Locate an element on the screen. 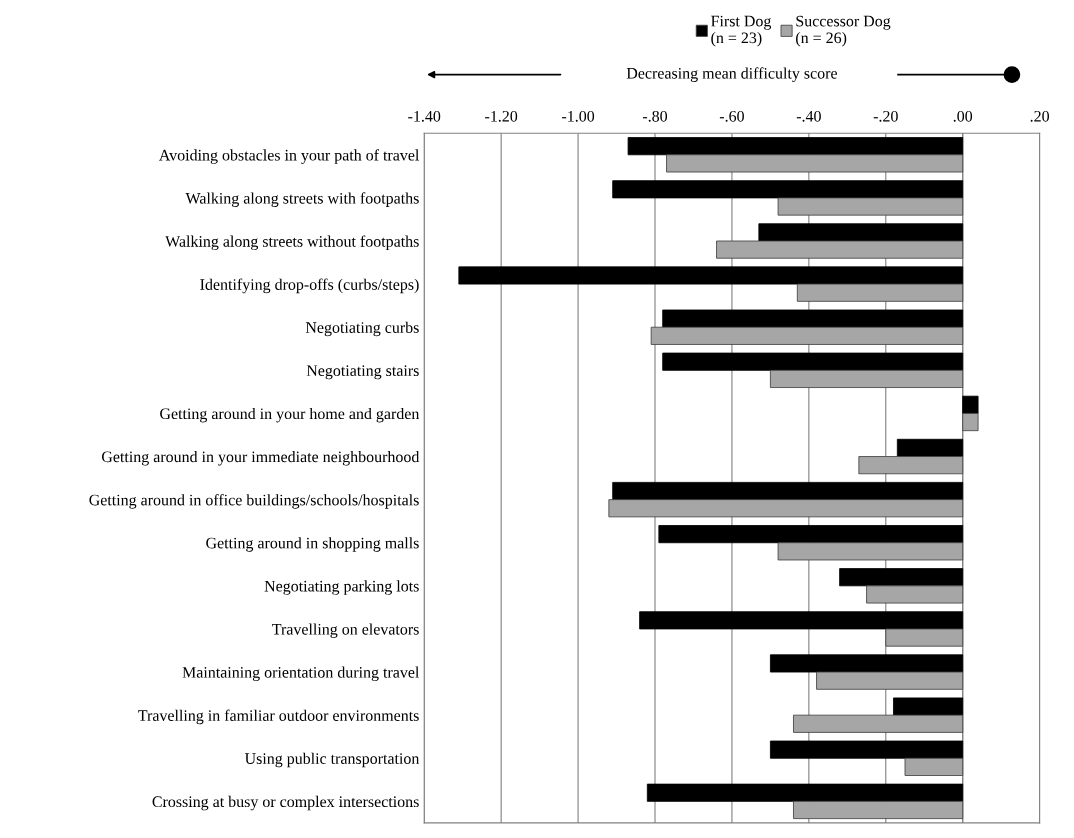  y-tick-label: Avoiding obstacles in your path of travel is located at coordinates (289, 156).